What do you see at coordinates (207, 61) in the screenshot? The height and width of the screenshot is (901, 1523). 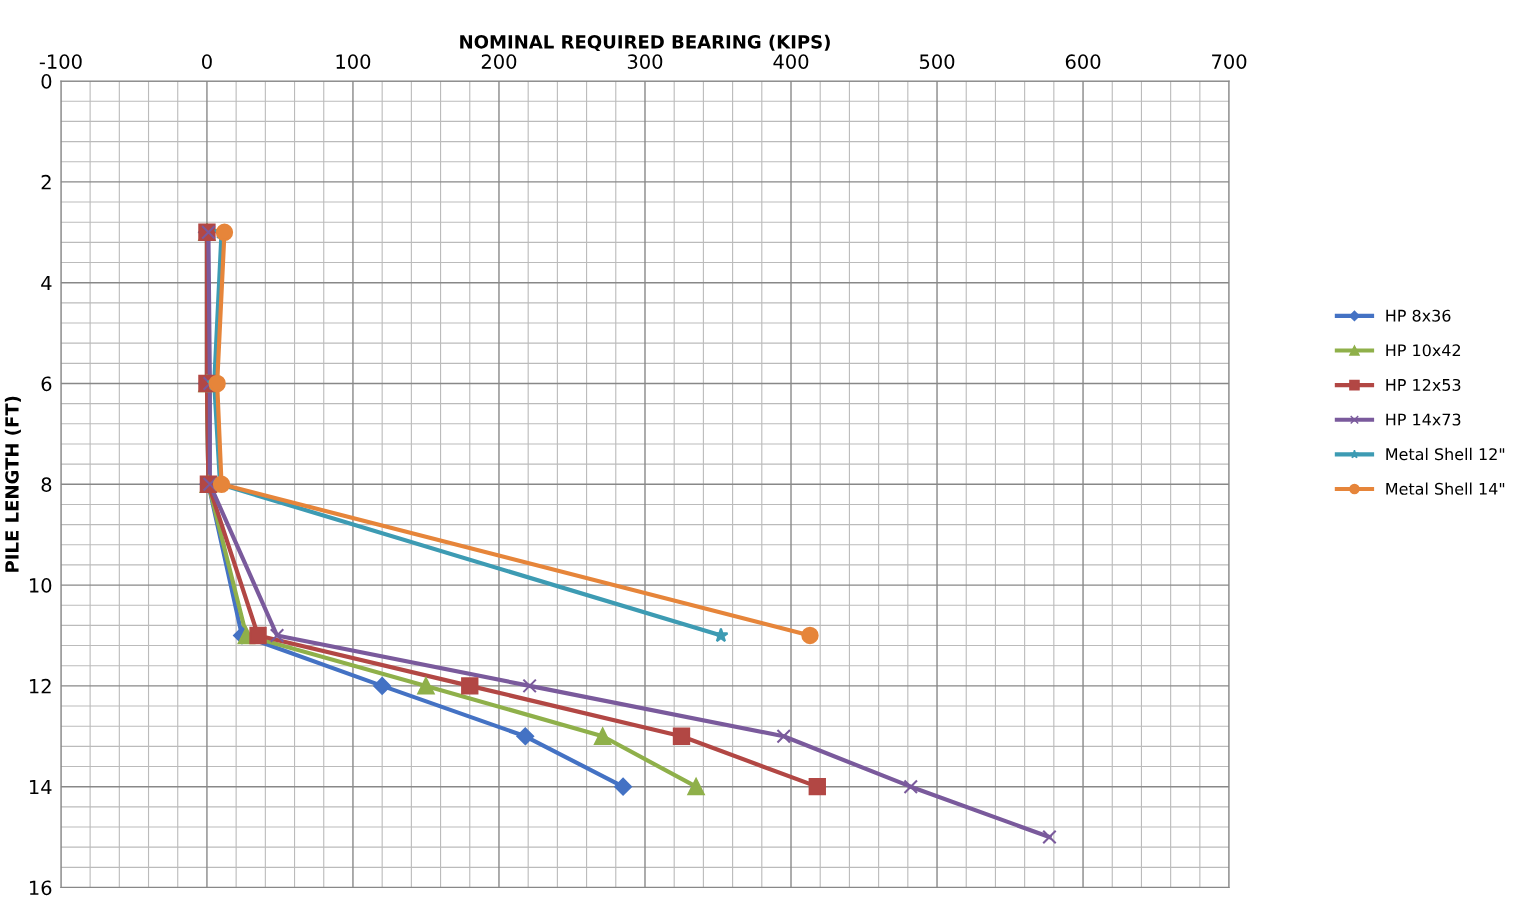 I see `x-tick-label: 0` at bounding box center [207, 61].